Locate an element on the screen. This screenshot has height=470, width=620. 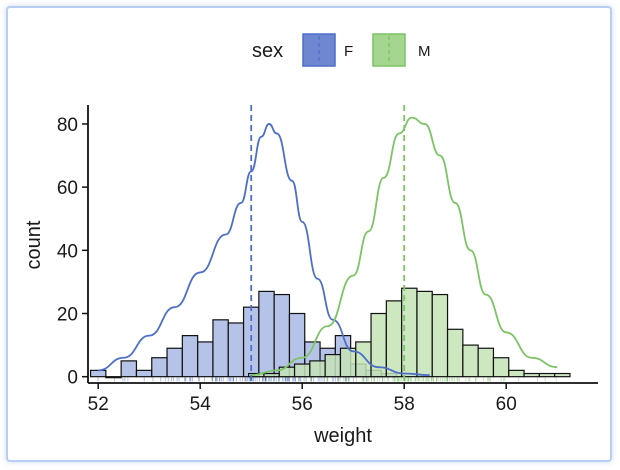
legend-key-f is located at coordinates (319, 50).